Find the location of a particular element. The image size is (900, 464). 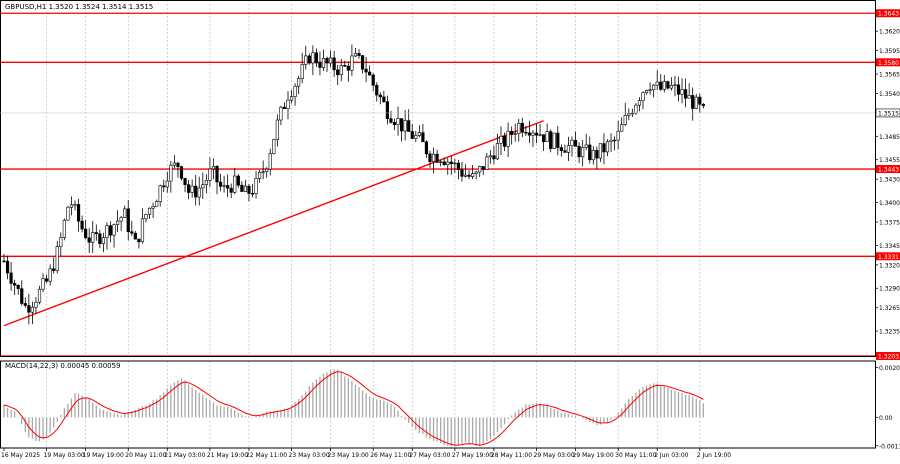

symbol-header: GBPUSD,H1 1.3520 1.3524 1.3514 1.3515 is located at coordinates (79, 7).